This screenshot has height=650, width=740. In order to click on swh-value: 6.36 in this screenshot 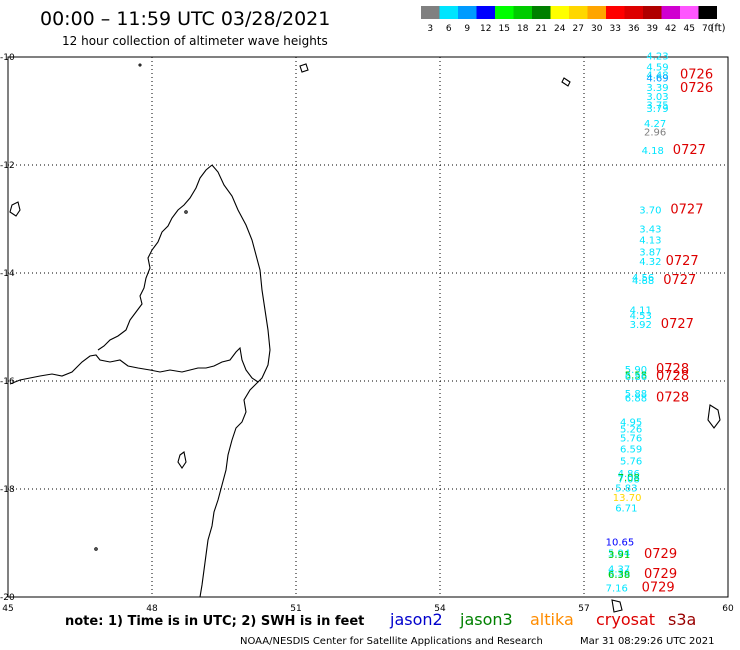, I will do `click(619, 573)`.